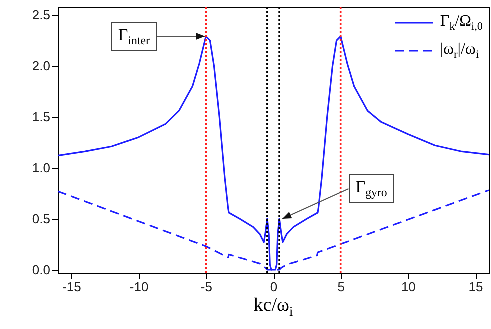  Describe the element at coordinates (341, 287) in the screenshot. I see `x-tick-label: 5` at that location.